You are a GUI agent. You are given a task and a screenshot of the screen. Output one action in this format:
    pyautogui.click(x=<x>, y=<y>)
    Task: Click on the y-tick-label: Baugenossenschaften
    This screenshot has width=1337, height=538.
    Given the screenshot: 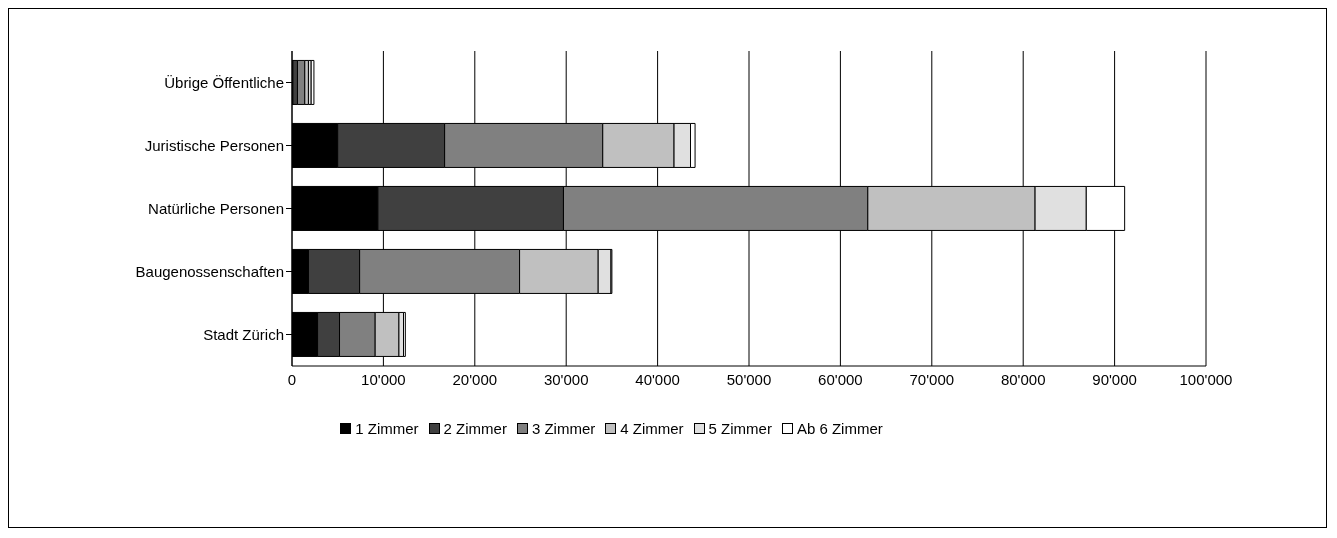 What is the action you would take?
    pyautogui.click(x=209, y=271)
    